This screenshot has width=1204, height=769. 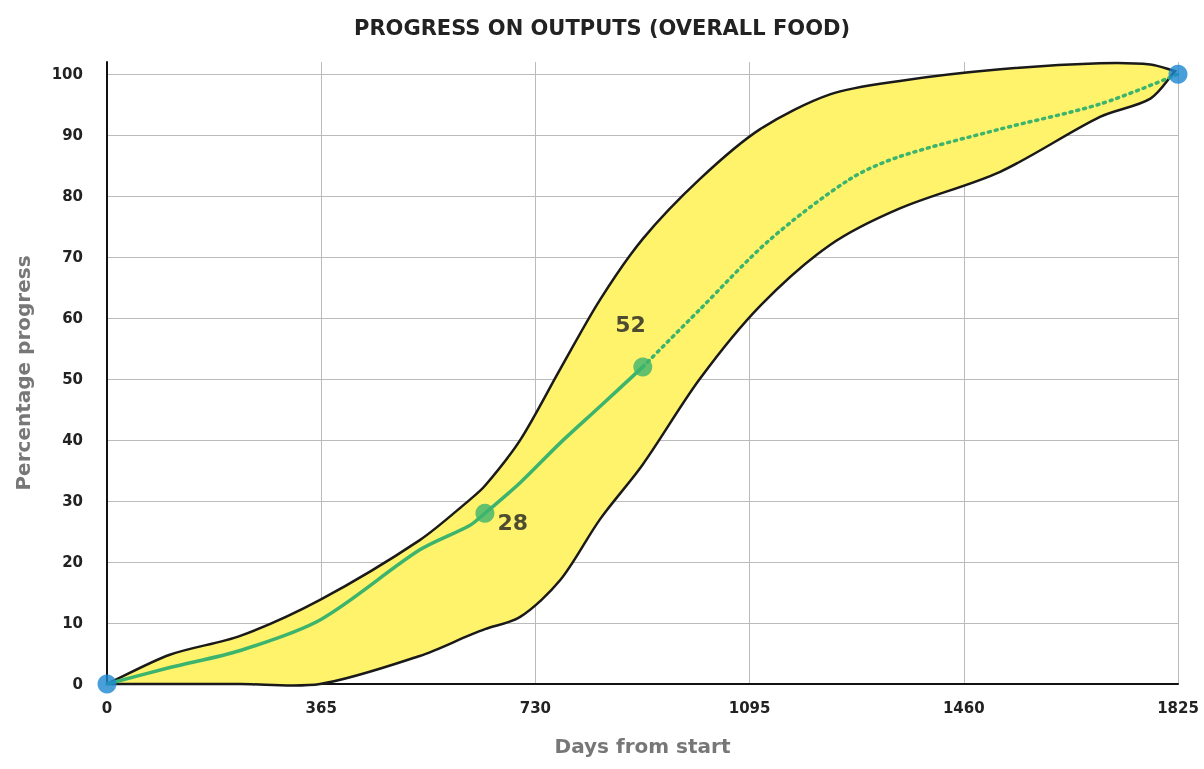 What do you see at coordinates (72, 318) in the screenshot?
I see `y-tick-label: 60` at bounding box center [72, 318].